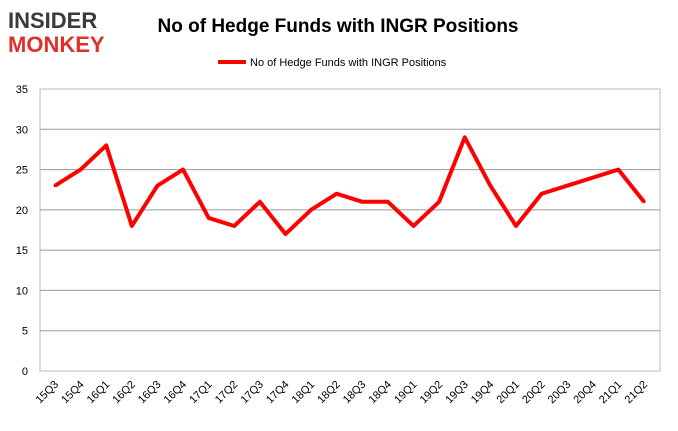 This screenshot has width=678, height=431. Describe the element at coordinates (25, 332) in the screenshot. I see `y-tick-label: 5` at that location.